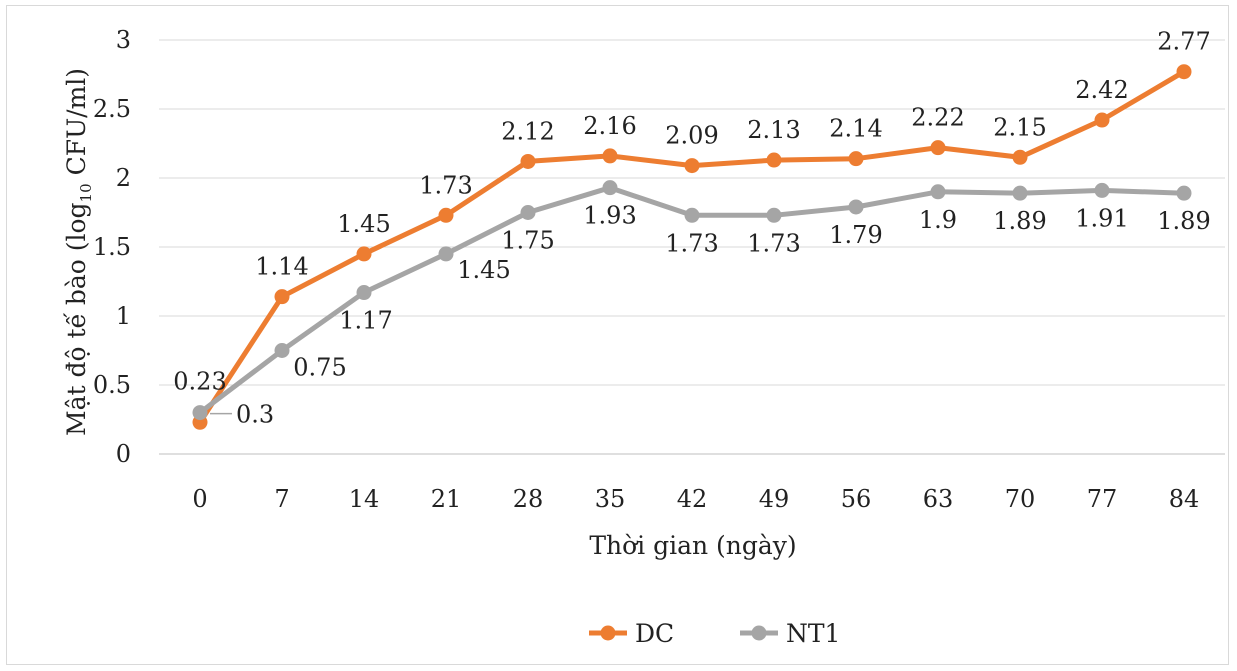  Describe the element at coordinates (446, 499) in the screenshot. I see `x-tick-label: 21` at that location.